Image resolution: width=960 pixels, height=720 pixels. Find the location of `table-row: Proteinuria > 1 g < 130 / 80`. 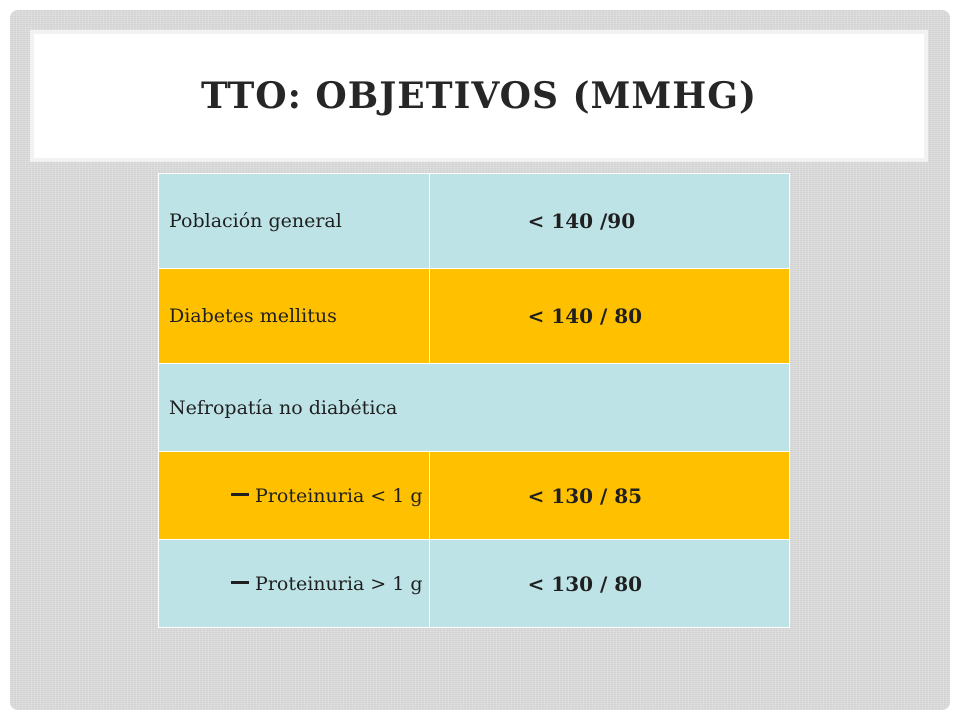

table-row: Proteinuria > 1 g < 130 / 80 is located at coordinates (474, 583).